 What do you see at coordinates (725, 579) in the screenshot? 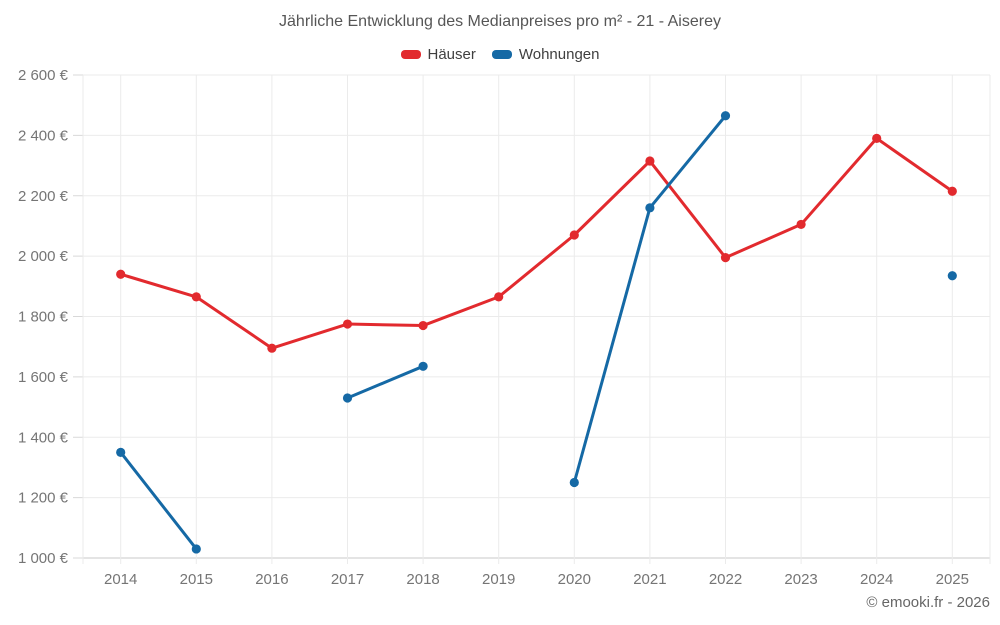
I see `svg-text: 2022` at bounding box center [725, 579].